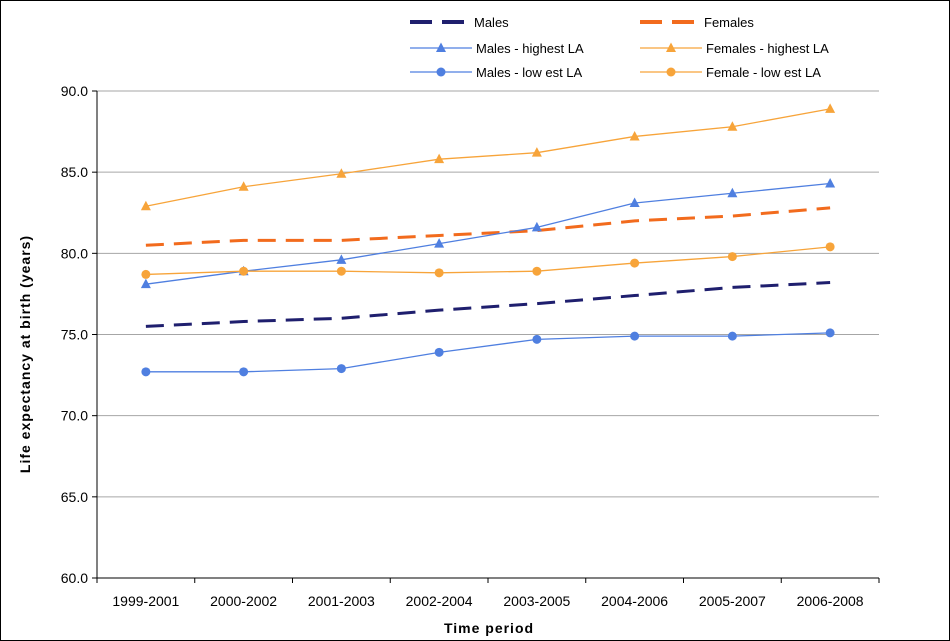 The image size is (950, 641). I want to click on legend-entry: Female - low est LA, so click(730, 72).